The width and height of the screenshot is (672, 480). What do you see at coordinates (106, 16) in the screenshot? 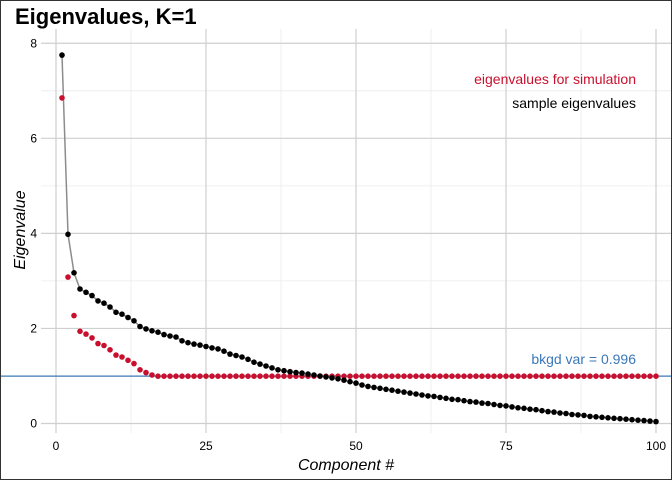
I see `chart-title: Eigenvalues, K=1` at bounding box center [106, 16].